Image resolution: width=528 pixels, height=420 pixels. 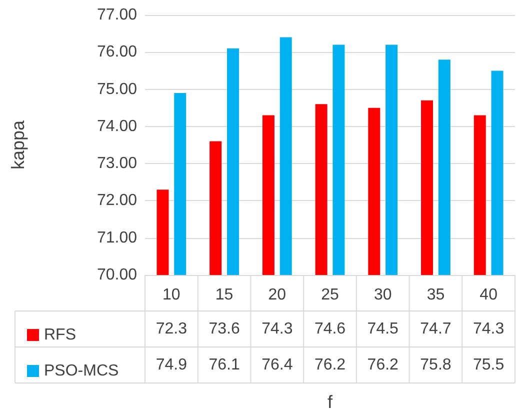 I want to click on y-axis-title: kappa, so click(x=18, y=144).